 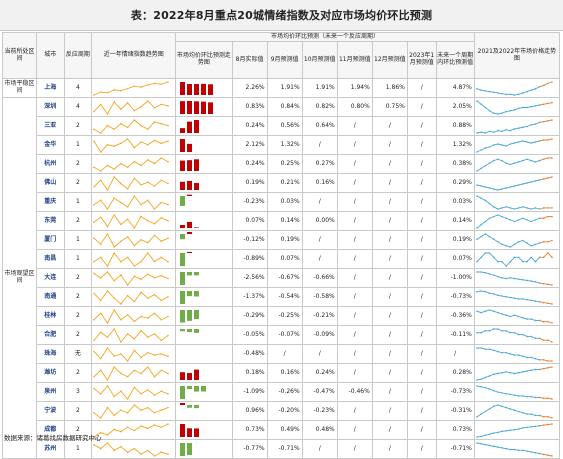 I want to click on value-sep: 1.32%, so click(x=284, y=145).